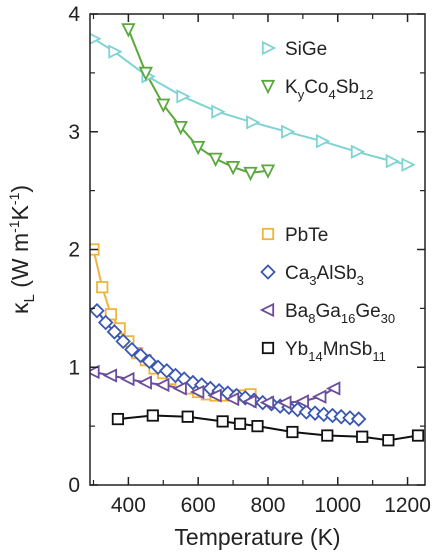 Image resolution: width=437 pixels, height=556 pixels. What do you see at coordinates (268, 87) in the screenshot?
I see `legend-marker-kyco4sb12` at bounding box center [268, 87].